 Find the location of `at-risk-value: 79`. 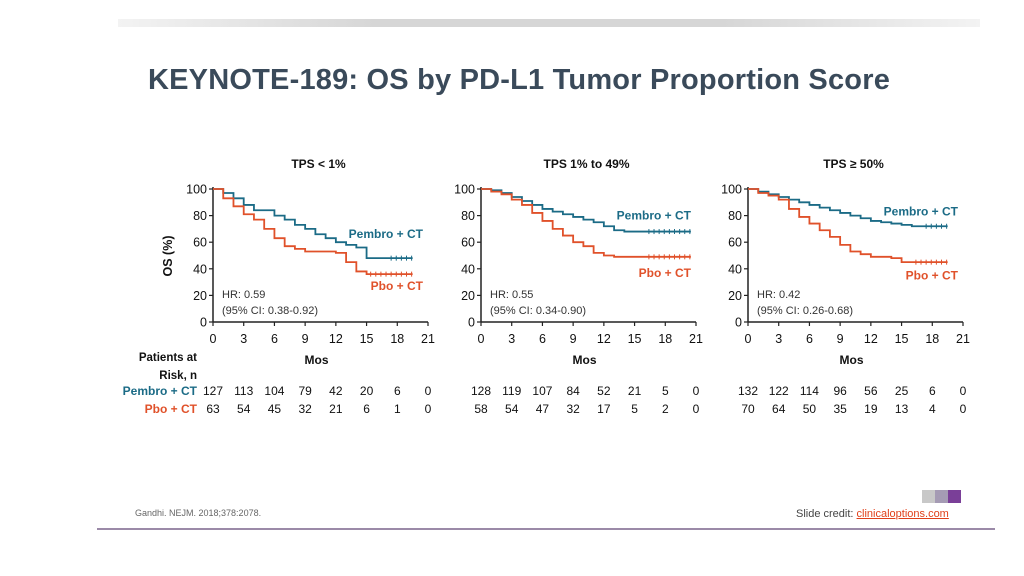

at-risk-value: 79 is located at coordinates (305, 391).